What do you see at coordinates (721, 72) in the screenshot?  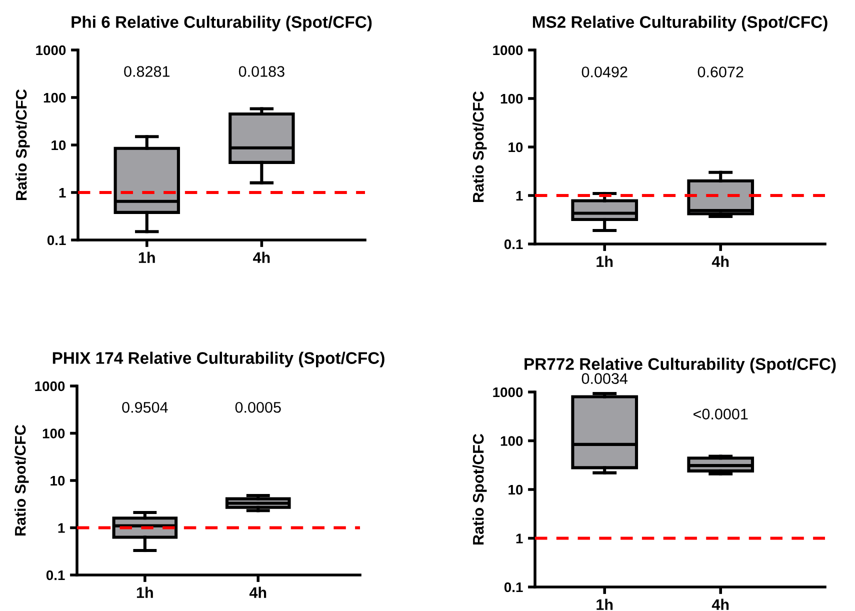 I see `annotation: 0.6072` at bounding box center [721, 72].